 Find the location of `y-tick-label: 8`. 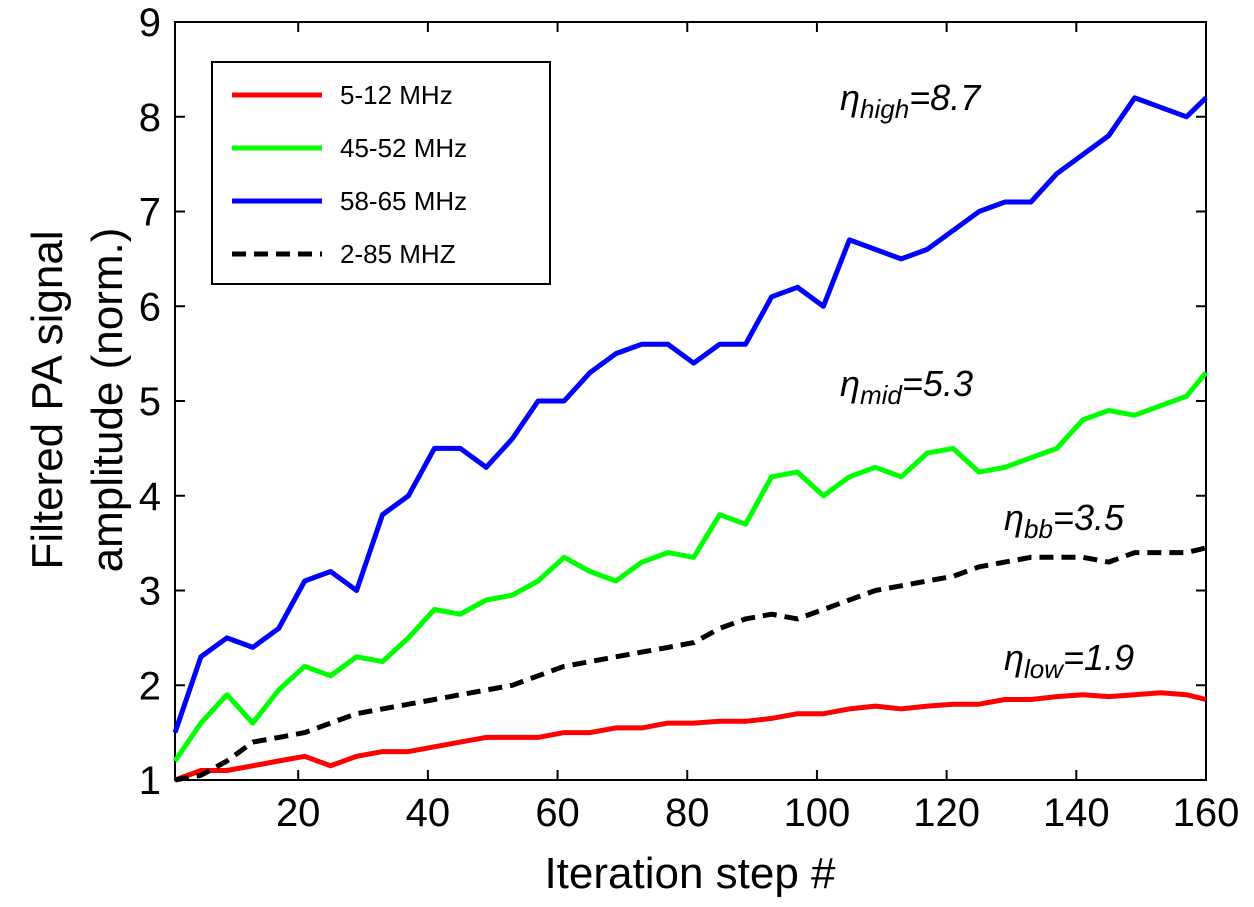

y-tick-label: 8 is located at coordinates (150, 118).